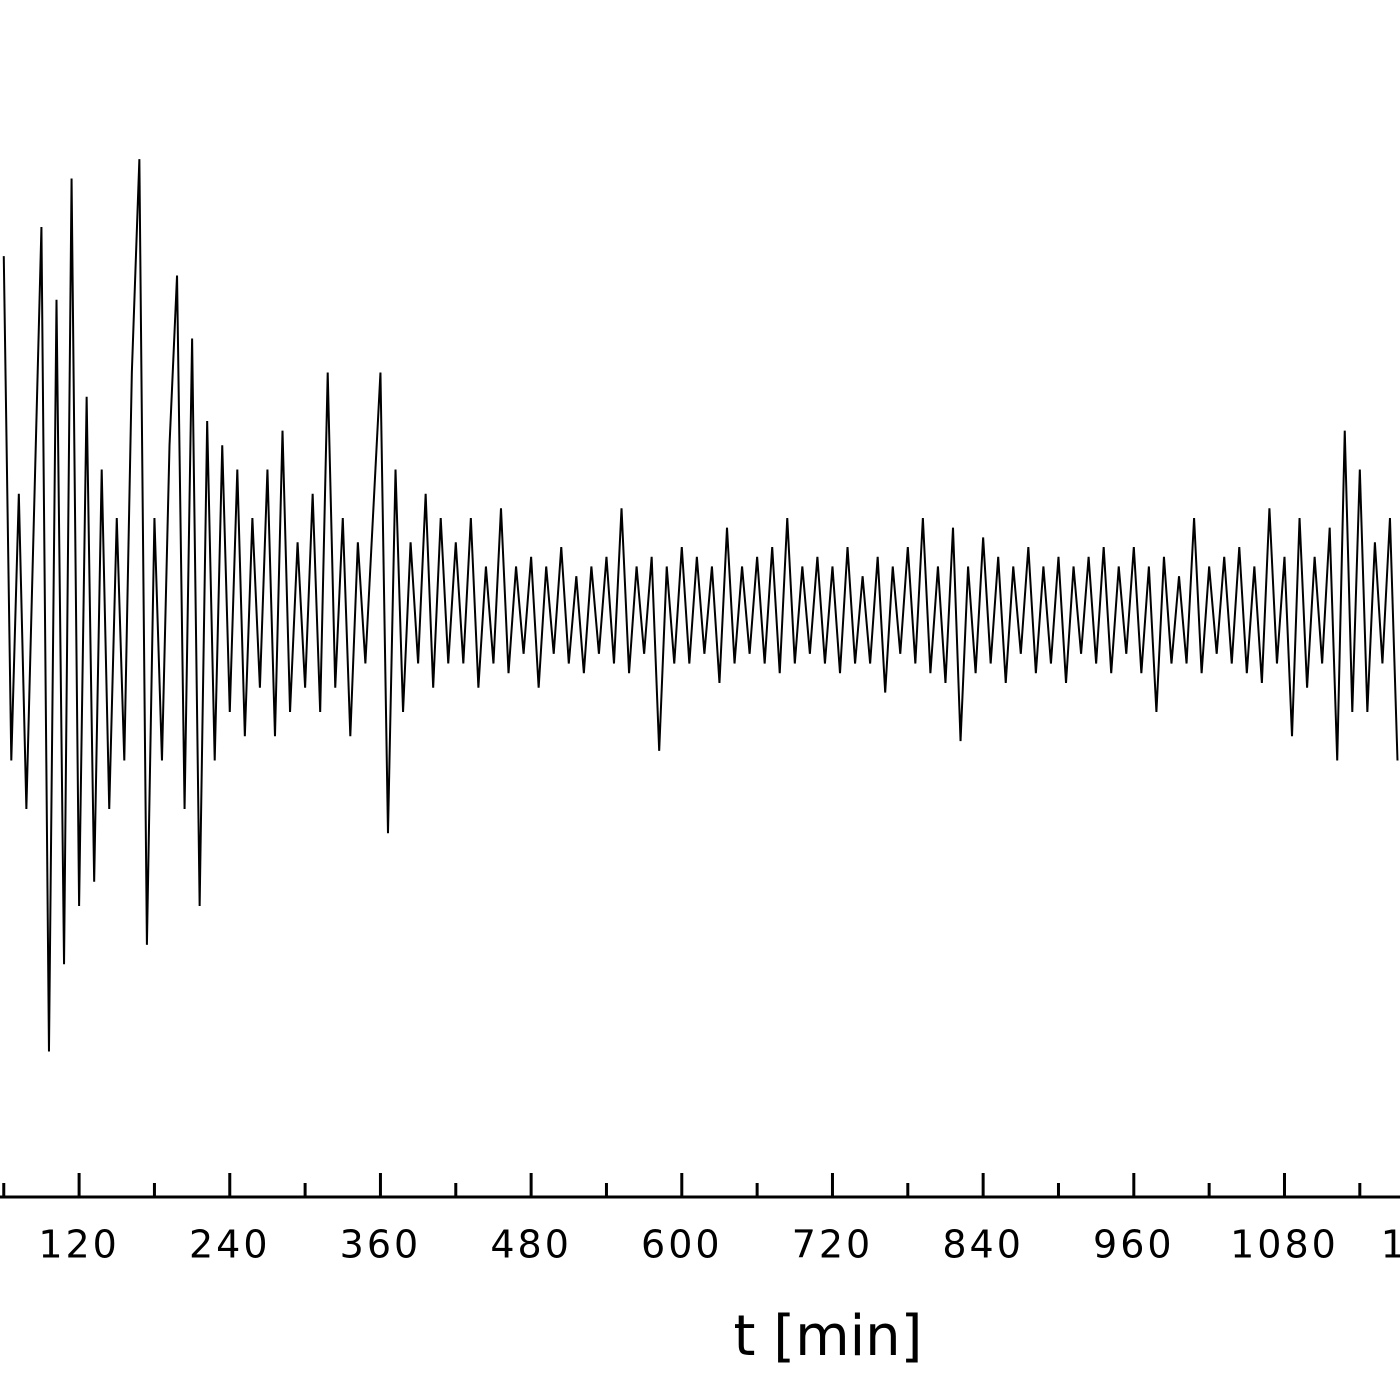 Image resolution: width=1400 pixels, height=1400 pixels. Describe the element at coordinates (682, 1245) in the screenshot. I see `x-tick-label: 600` at that location.